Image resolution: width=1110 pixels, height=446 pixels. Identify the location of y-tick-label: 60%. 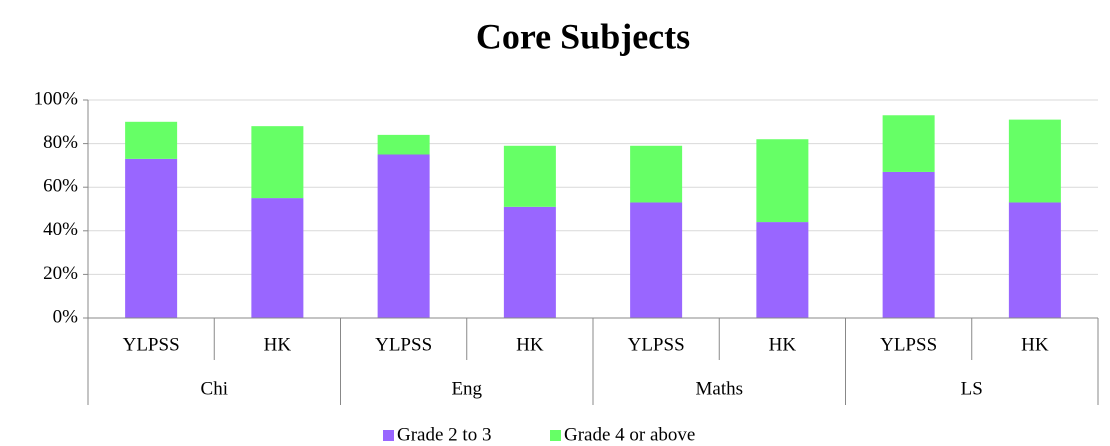
(60, 186).